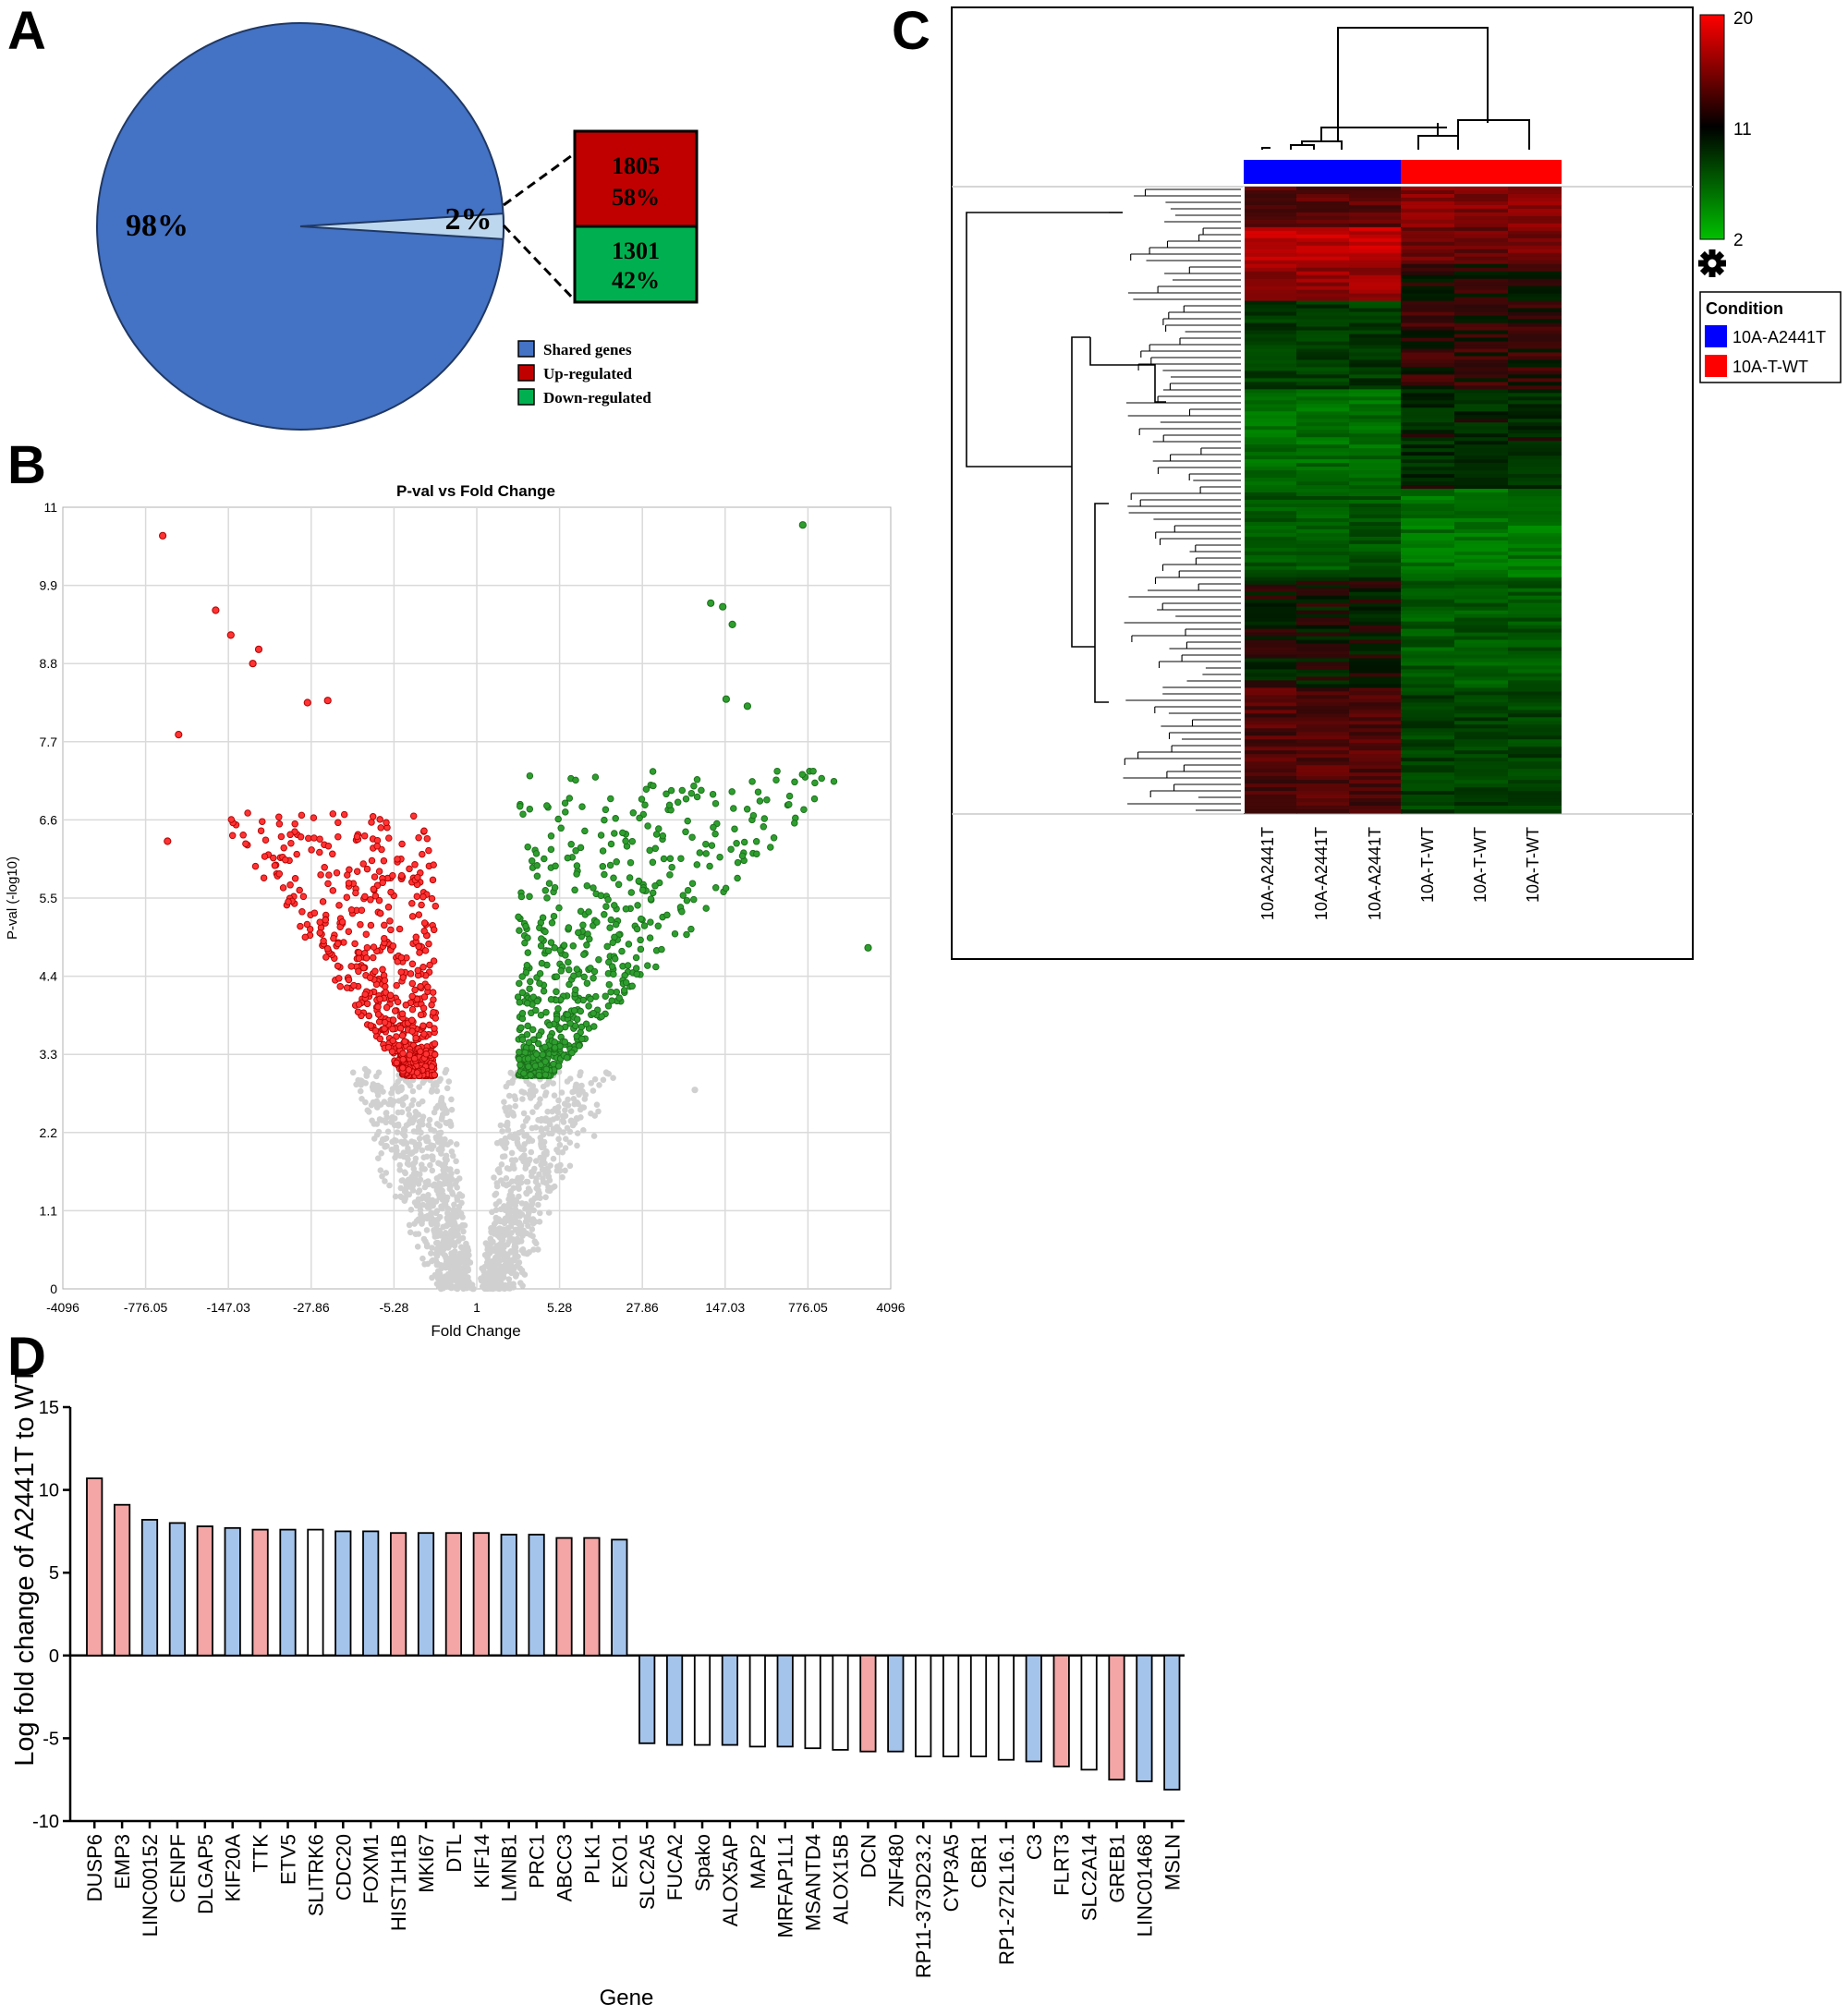 This screenshot has height=2016, width=1848. Describe the element at coordinates (1770, 367) in the screenshot. I see `condition-label-twt: 10A-T-WT` at that location.